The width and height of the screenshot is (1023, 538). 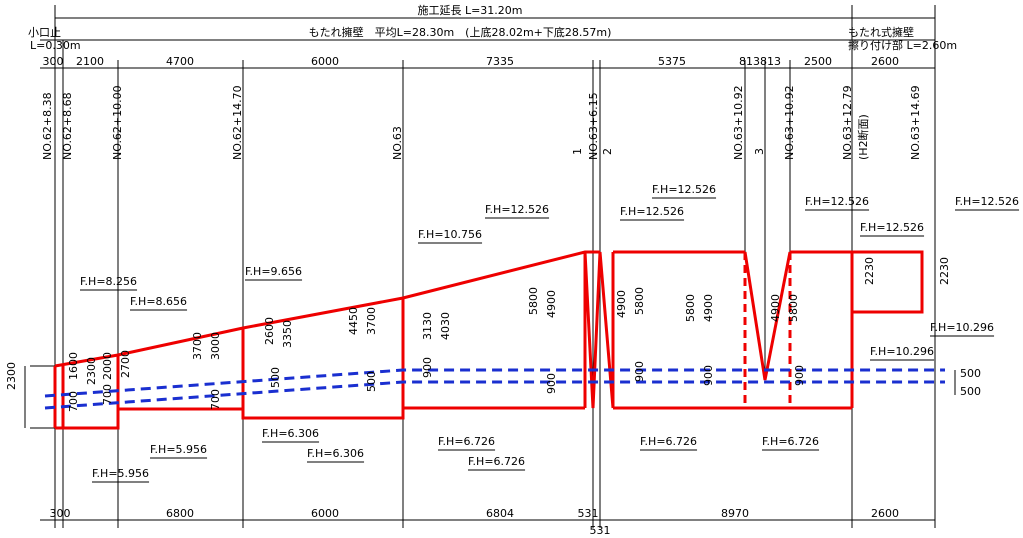 I want to click on header-text: L=0.30m, so click(x=55, y=45).